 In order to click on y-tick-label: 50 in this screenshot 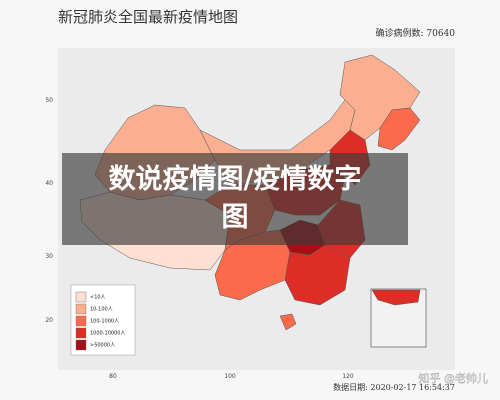, I will do `click(49, 100)`.